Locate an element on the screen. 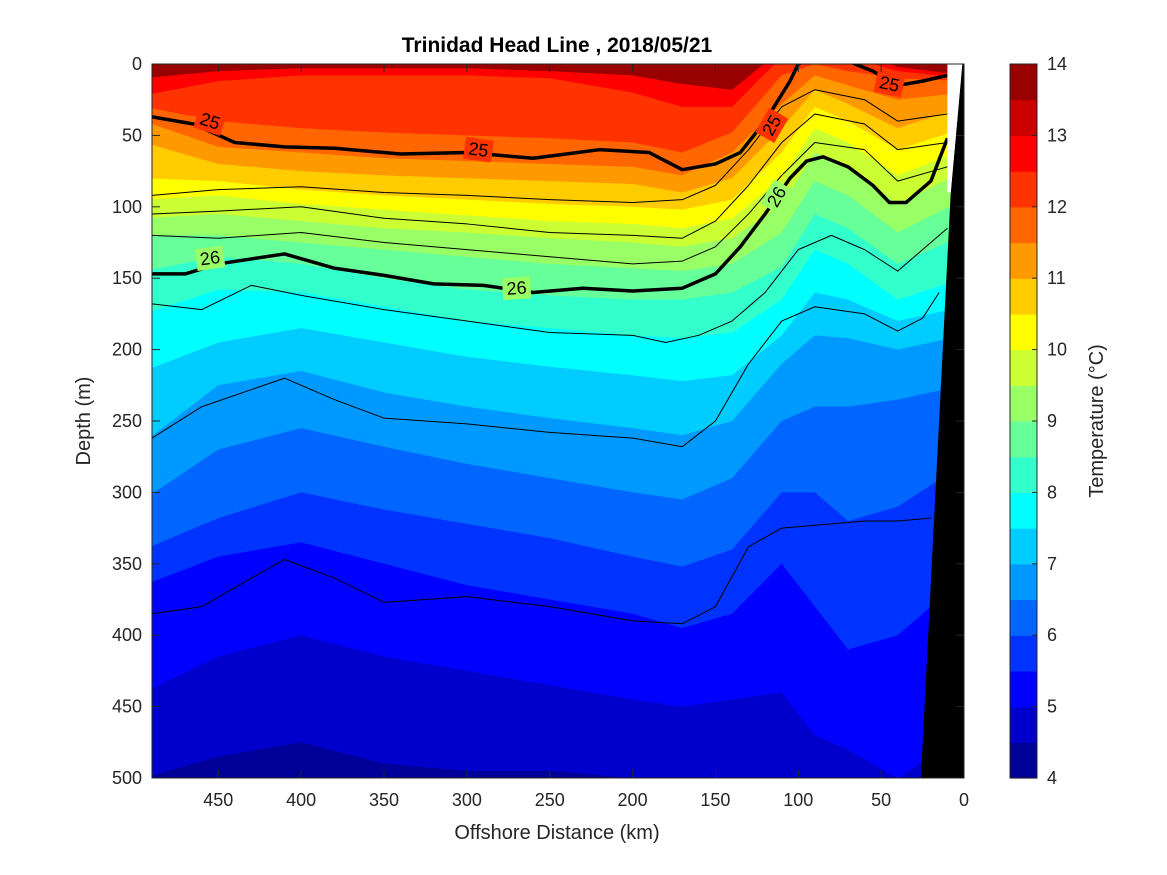 This screenshot has height=875, width=1167. y-tick-label: 500 is located at coordinates (127, 778).